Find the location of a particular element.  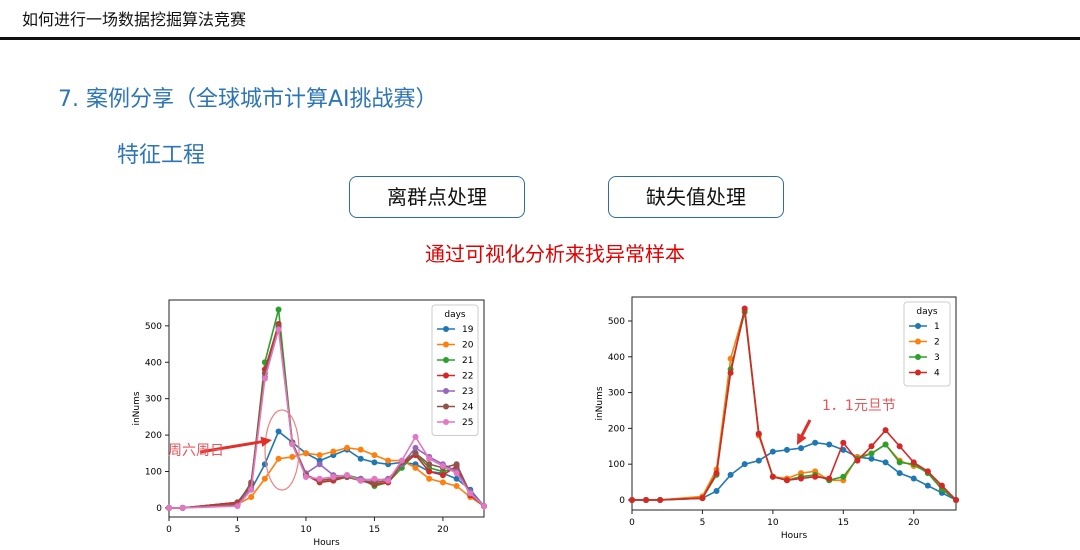

legend-label: 19 is located at coordinates (468, 330).